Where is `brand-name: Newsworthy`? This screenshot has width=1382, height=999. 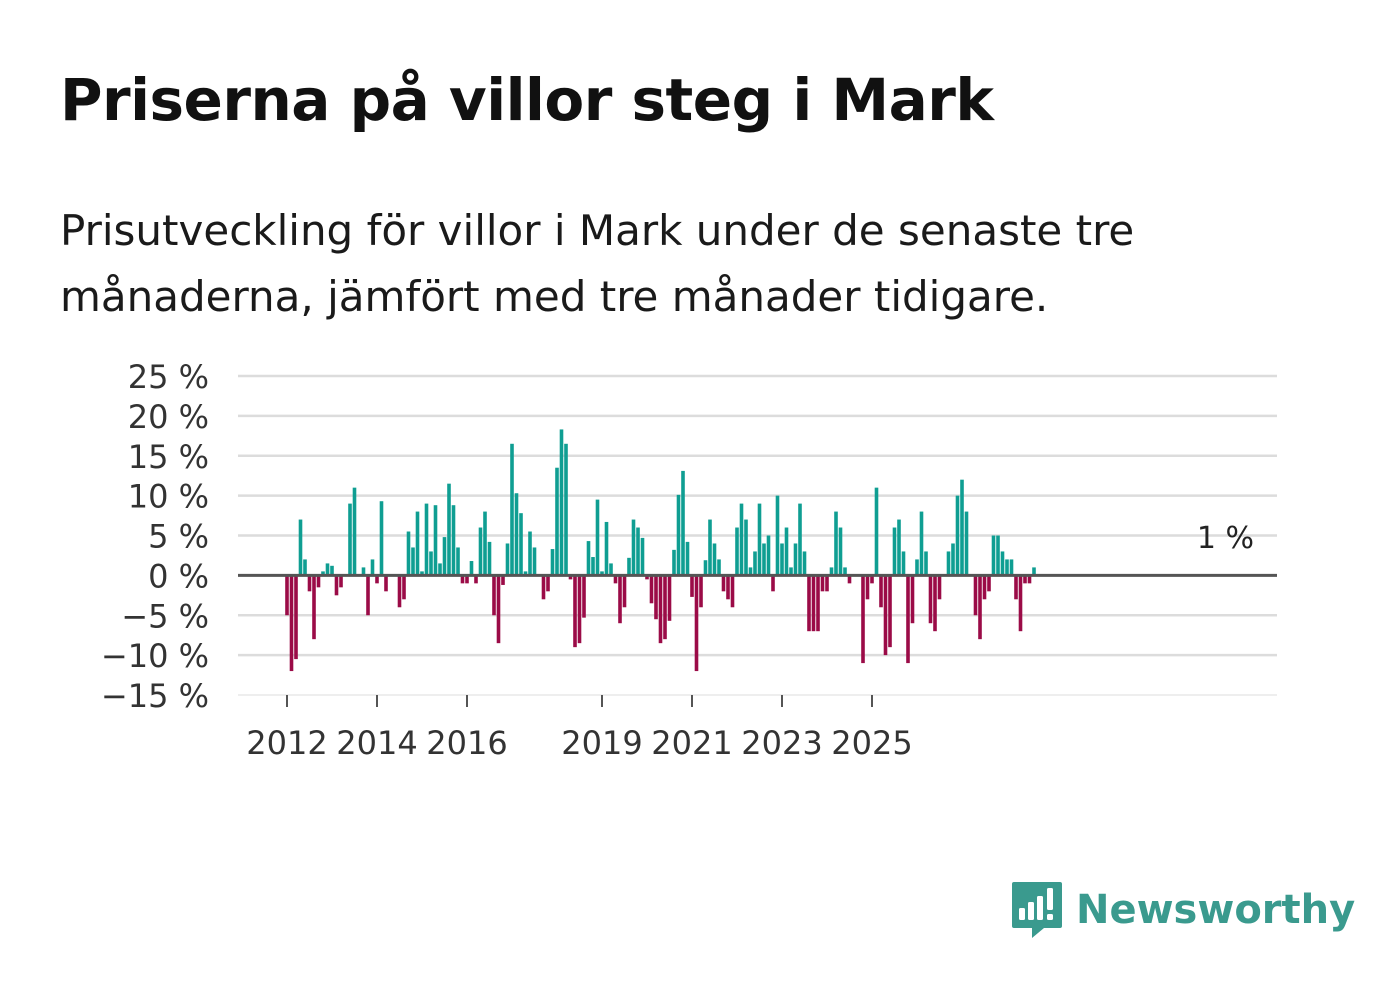 brand-name: Newsworthy is located at coordinates (1216, 910).